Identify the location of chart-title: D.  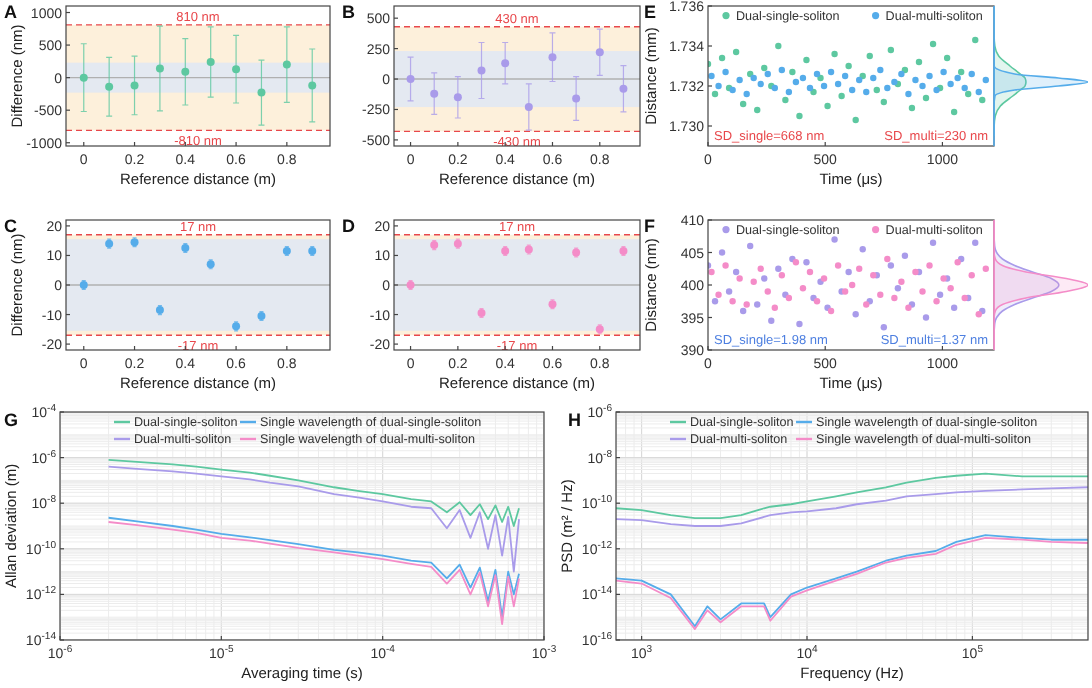
(349, 226).